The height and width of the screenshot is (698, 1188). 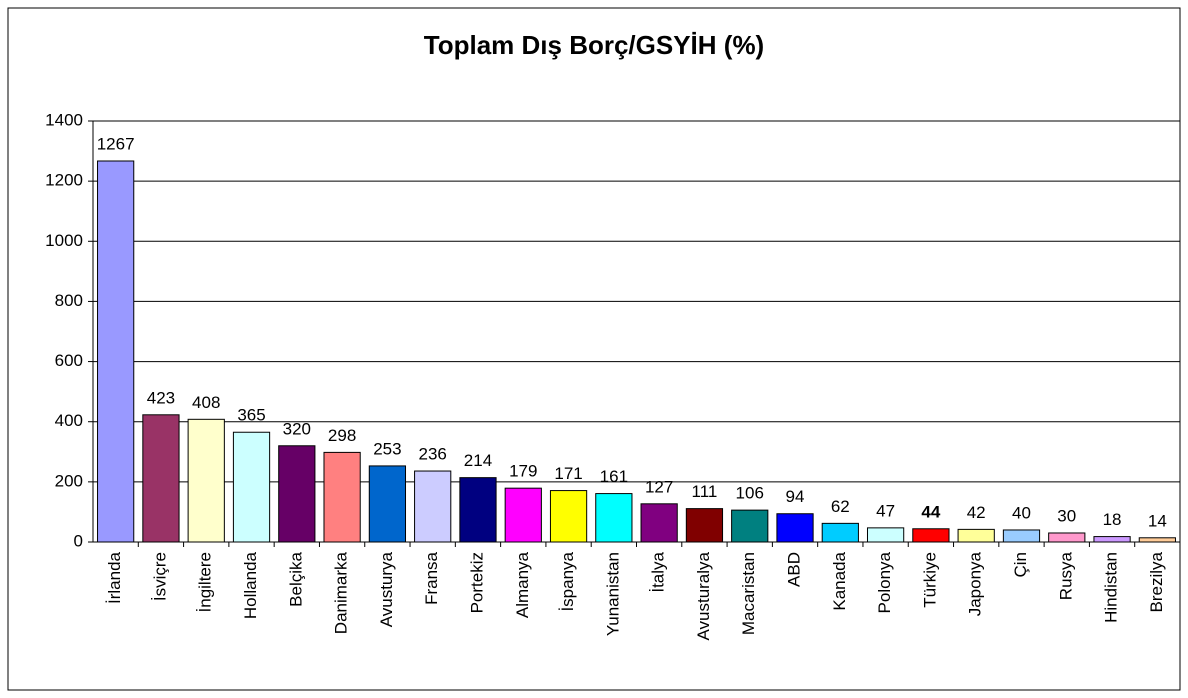 What do you see at coordinates (431, 577) in the screenshot?
I see `x-tick-label: Fransa` at bounding box center [431, 577].